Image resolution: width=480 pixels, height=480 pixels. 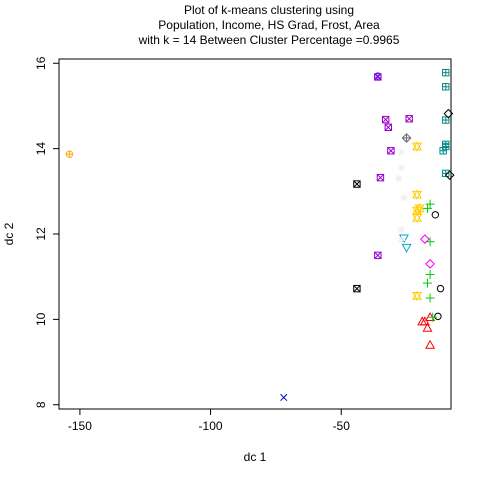 I want to click on x-axis: -150 -100 -50, so click(x=209, y=421).